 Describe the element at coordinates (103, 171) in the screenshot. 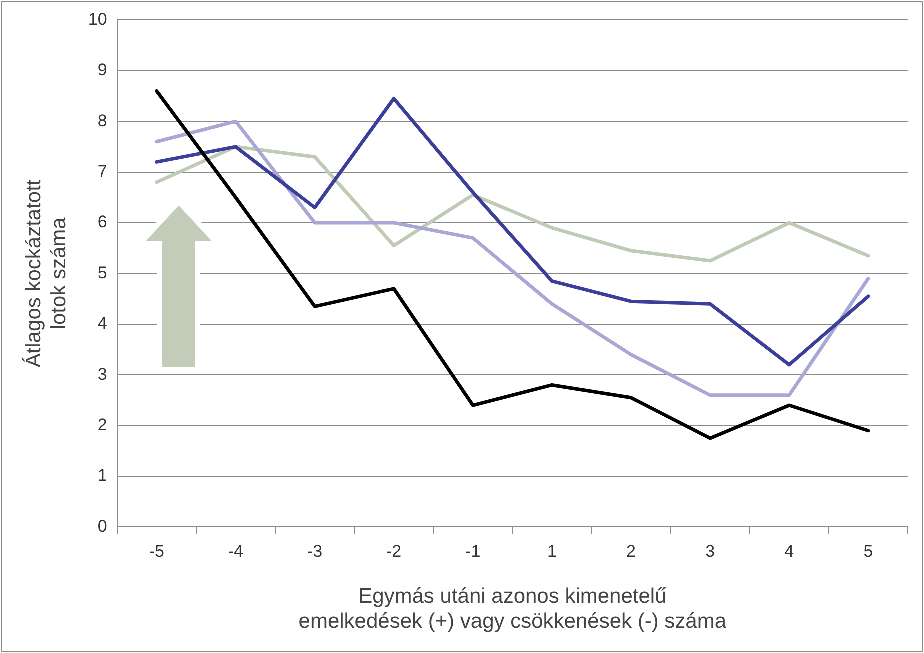

I see `y-tick-label: 7` at that location.